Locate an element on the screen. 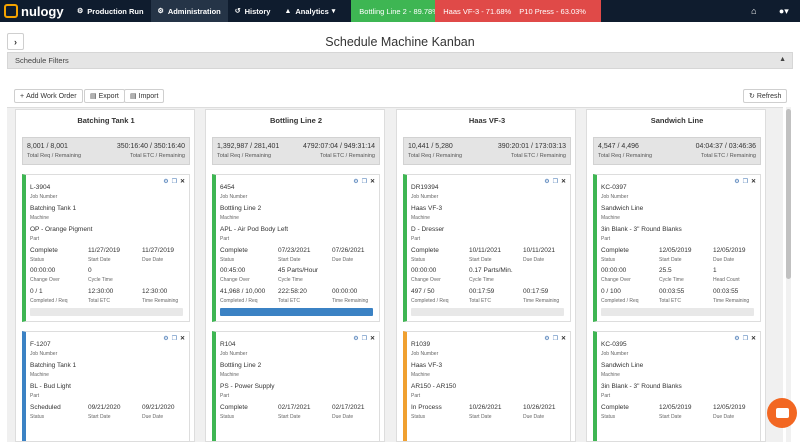 The image size is (800, 442). machine-label: Machine is located at coordinates (610, 218).